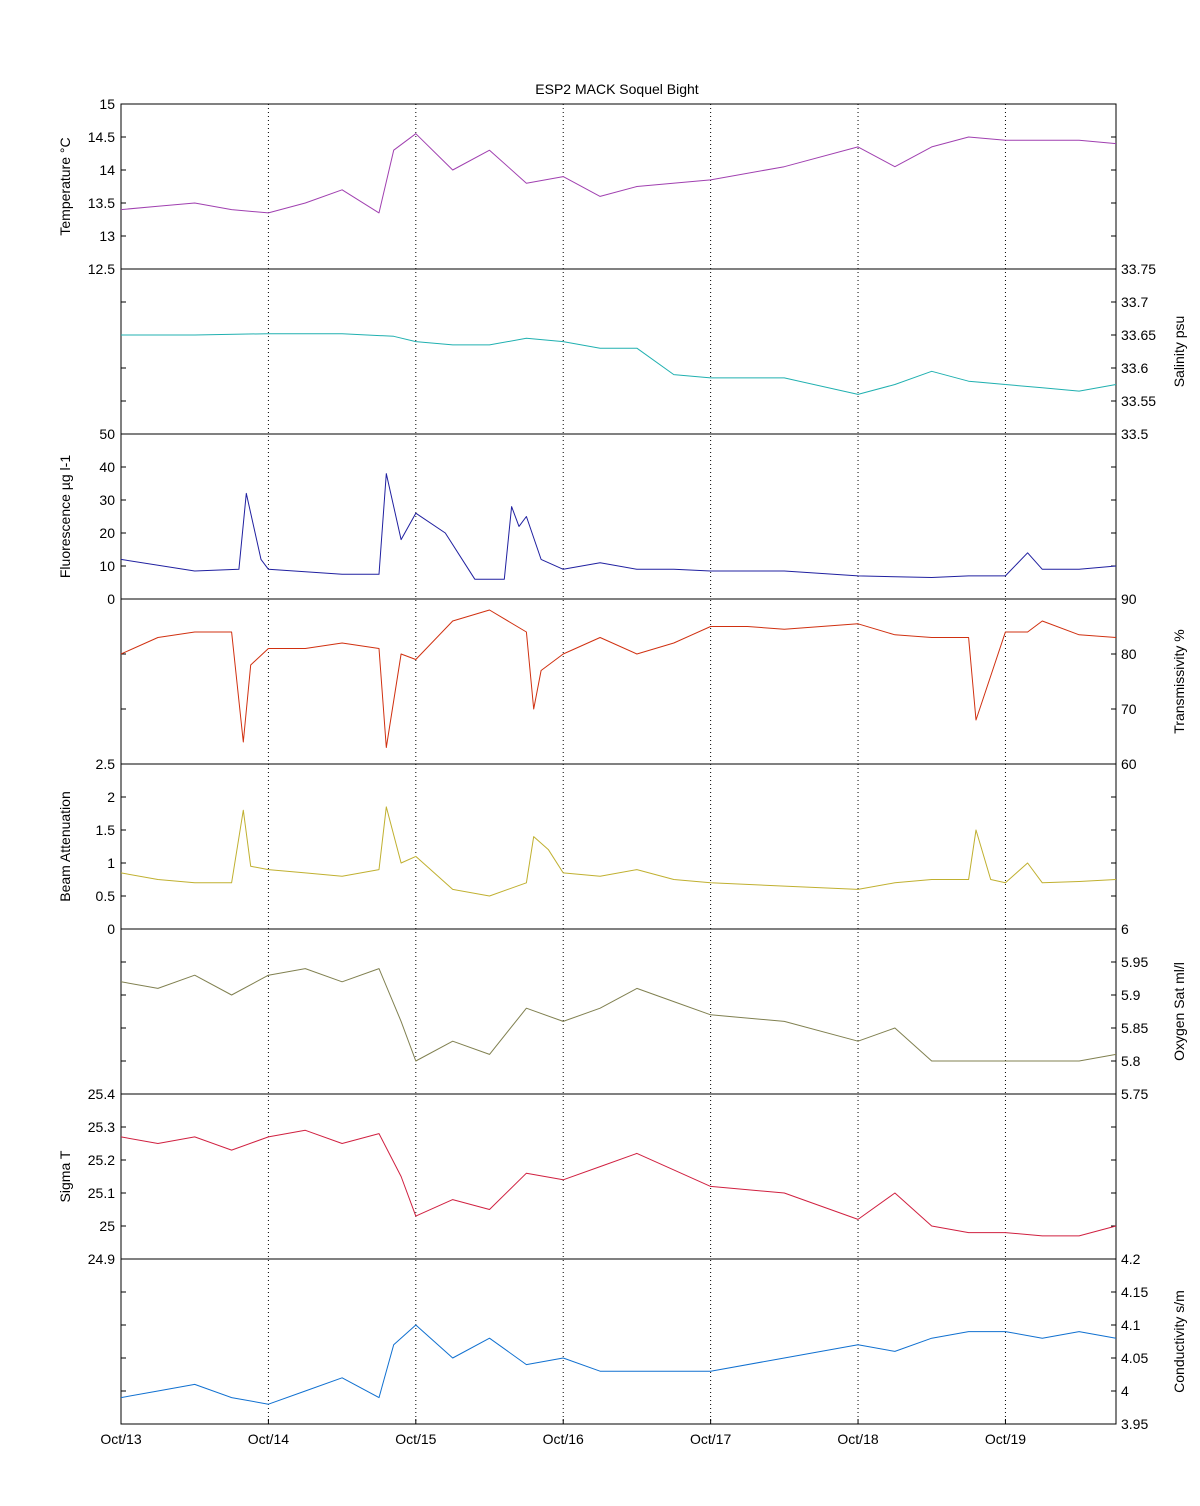  What do you see at coordinates (111, 797) in the screenshot?
I see `y-tick-label: 2` at bounding box center [111, 797].